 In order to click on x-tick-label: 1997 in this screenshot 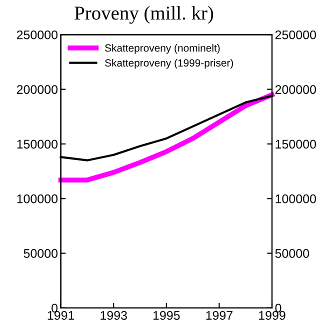, I will do `click(219, 315)`.